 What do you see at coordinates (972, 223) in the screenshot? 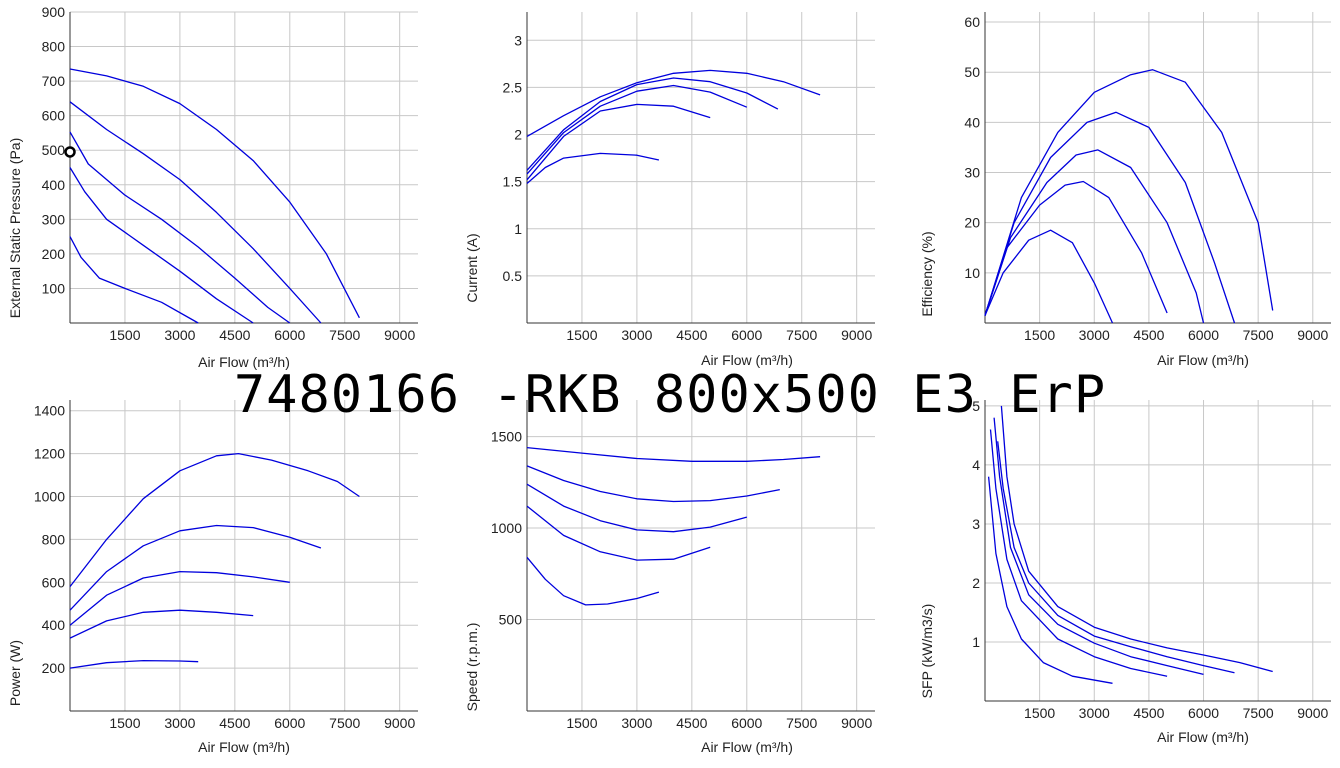
I see `y-tick-label: 20` at bounding box center [972, 223].